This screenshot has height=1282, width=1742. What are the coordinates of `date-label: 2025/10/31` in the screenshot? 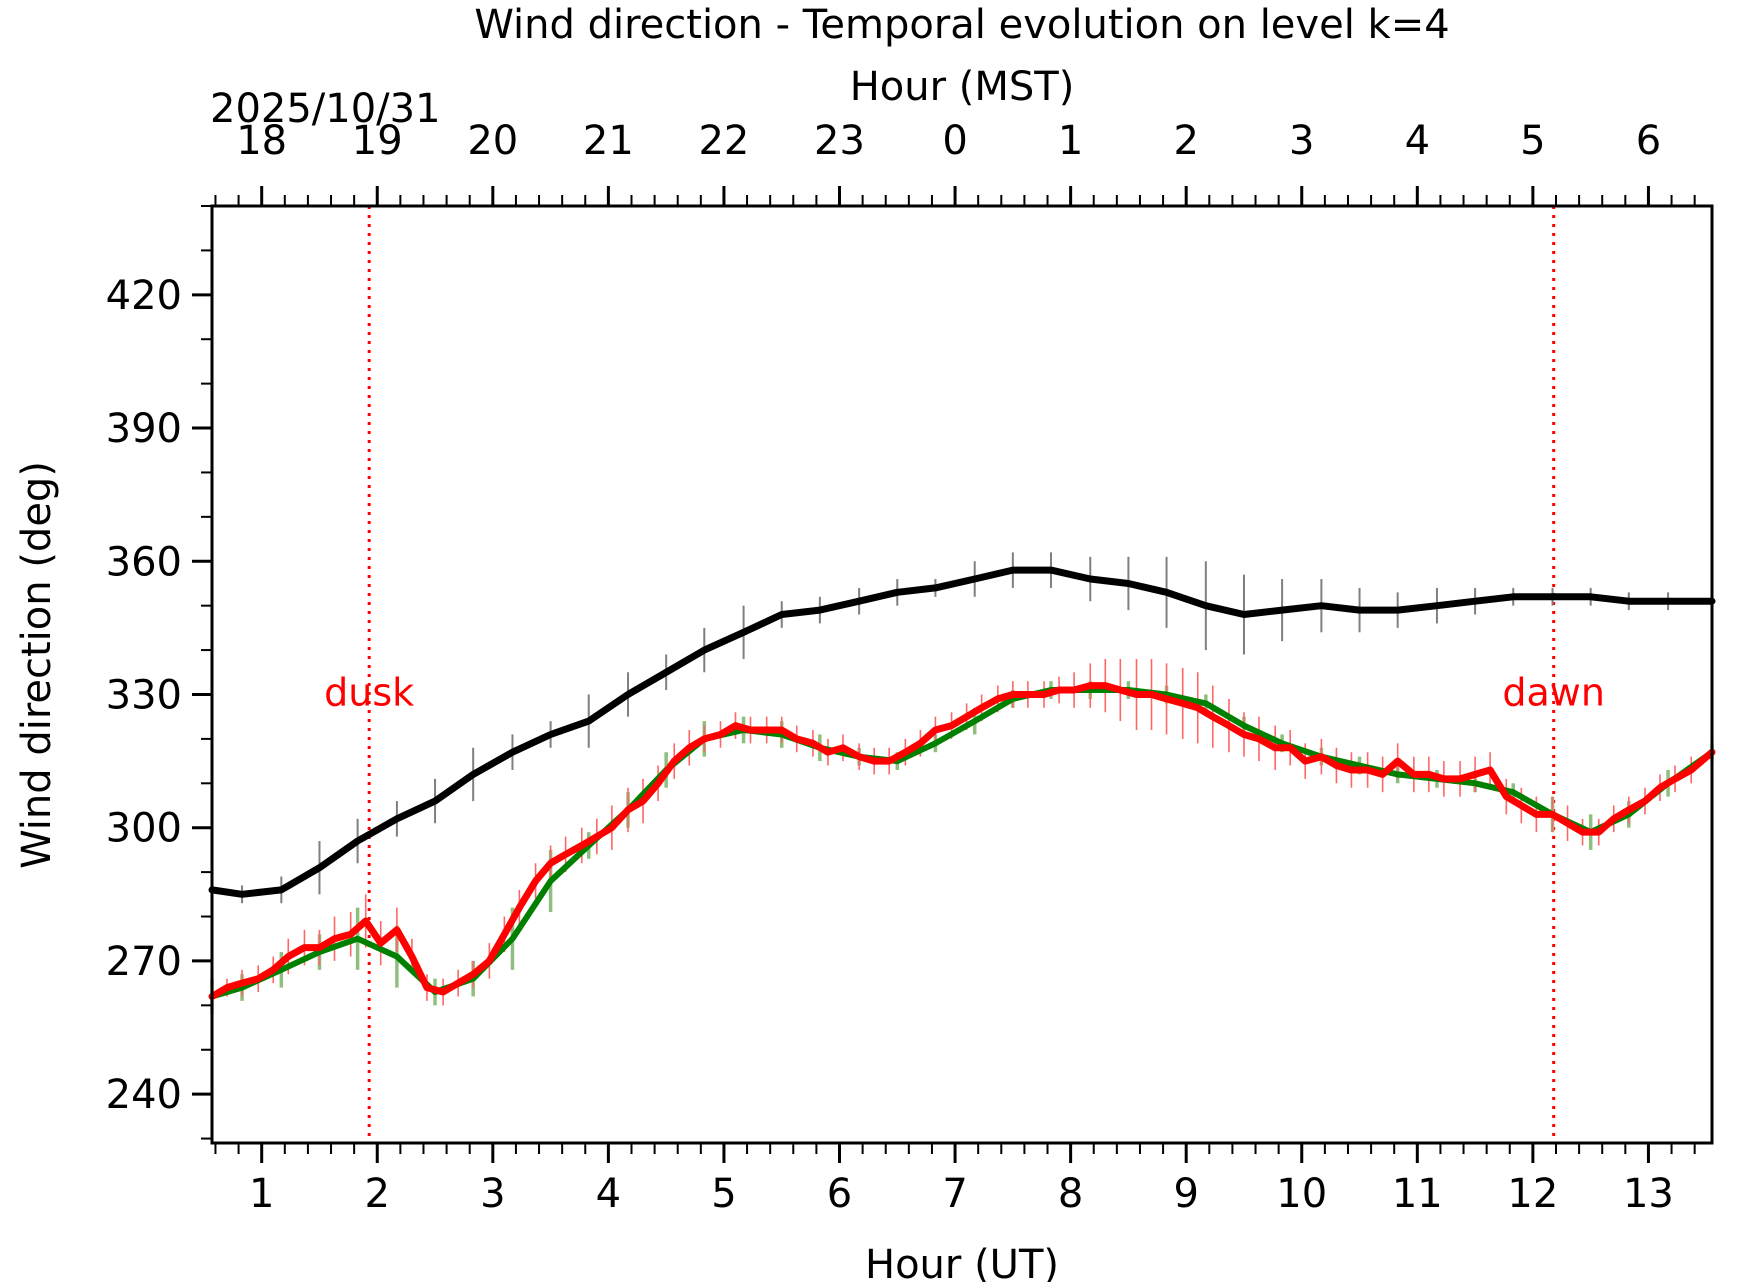 It's located at (325, 109).